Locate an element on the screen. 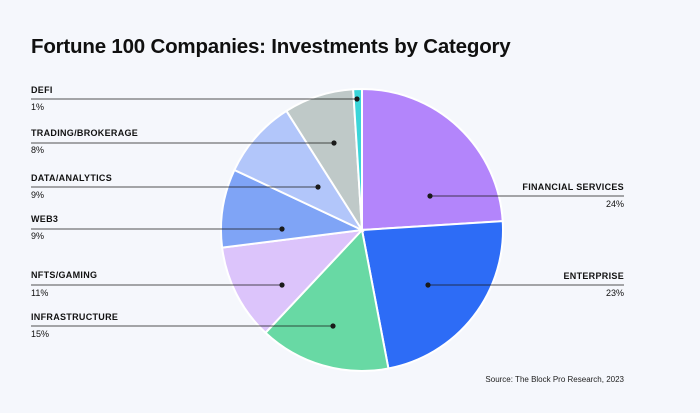  leader-dot-data-analytics is located at coordinates (318, 187).